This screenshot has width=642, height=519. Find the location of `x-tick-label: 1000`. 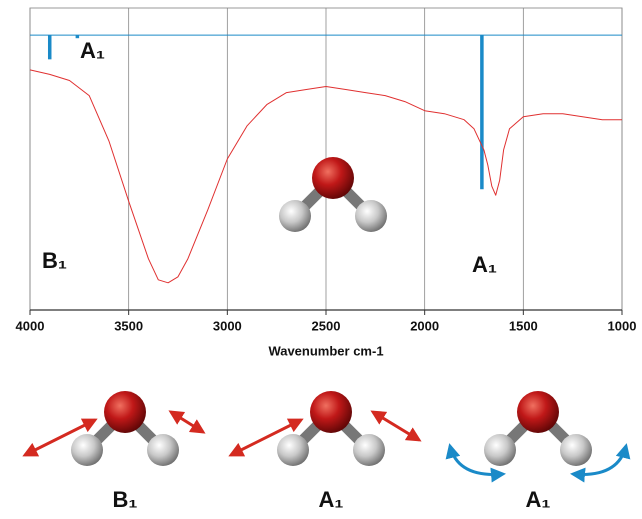

x-tick-label: 1000 is located at coordinates (622, 325).